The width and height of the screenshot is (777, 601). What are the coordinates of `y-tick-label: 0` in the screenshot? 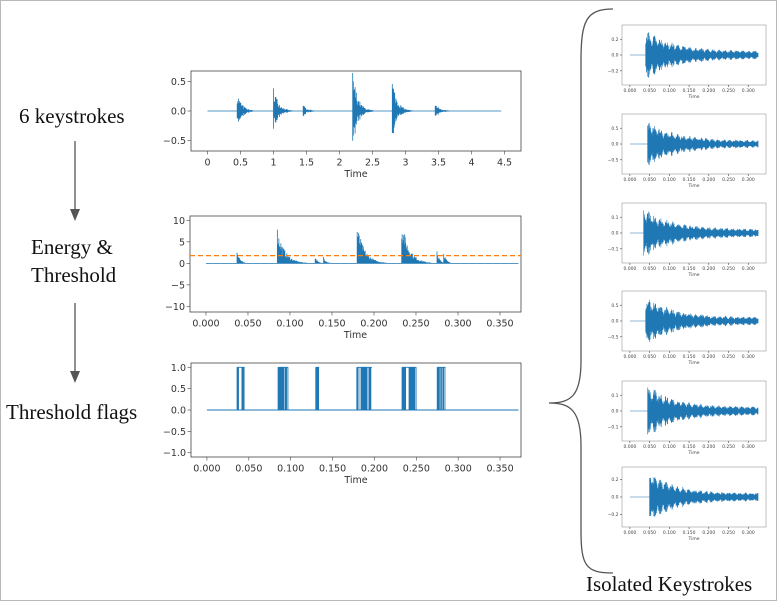 It's located at (182, 264).